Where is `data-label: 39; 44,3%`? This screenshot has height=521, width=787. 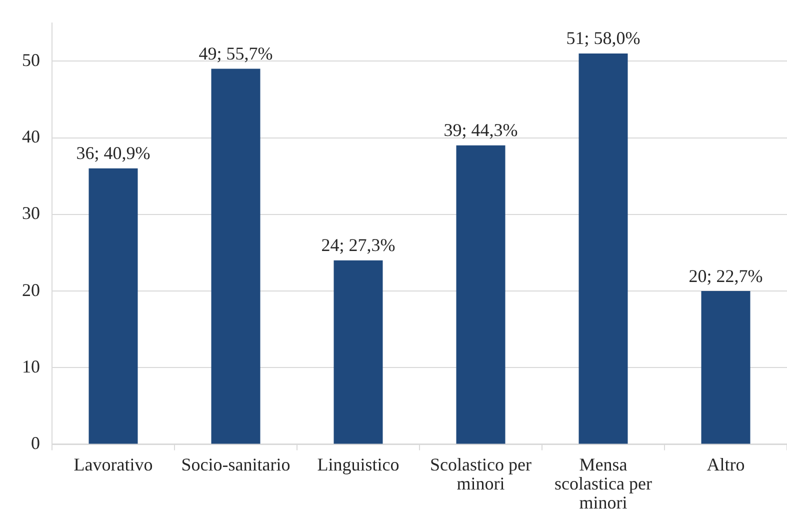 data-label: 39; 44,3% is located at coordinates (481, 130).